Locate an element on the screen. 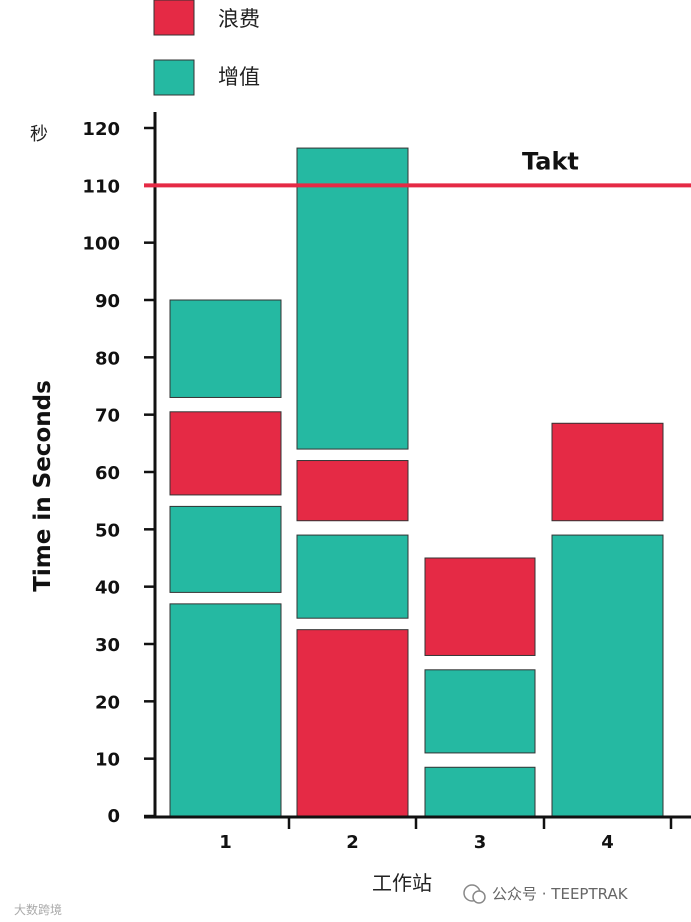 This screenshot has width=691, height=922. legend-label-value-added: 增值 is located at coordinates (239, 77).